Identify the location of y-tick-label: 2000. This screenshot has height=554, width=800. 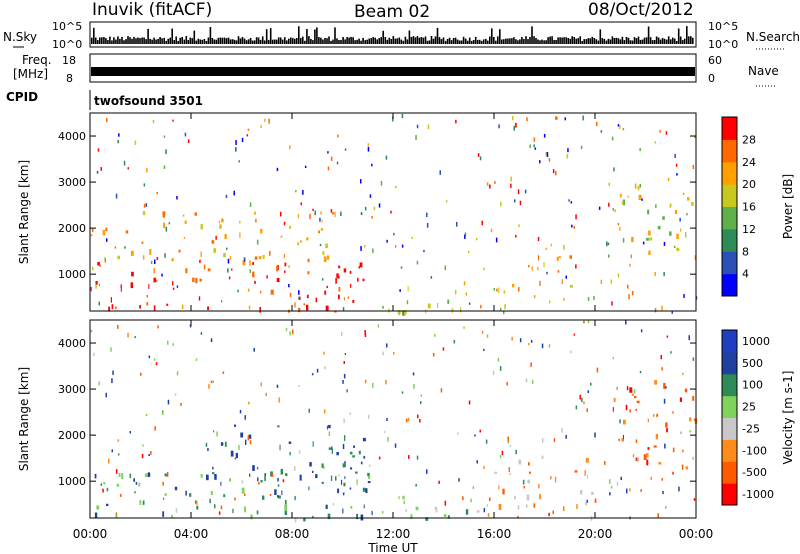
(72, 228).